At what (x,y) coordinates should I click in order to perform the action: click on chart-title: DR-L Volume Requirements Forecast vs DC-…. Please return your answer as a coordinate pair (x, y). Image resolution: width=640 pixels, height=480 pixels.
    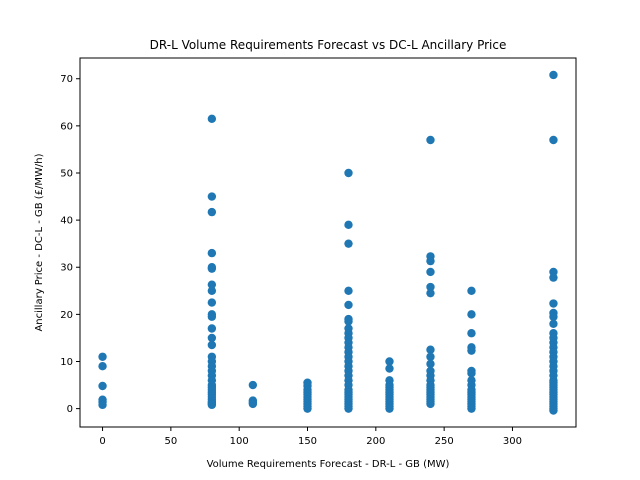
    Looking at the image, I should click on (328, 45).